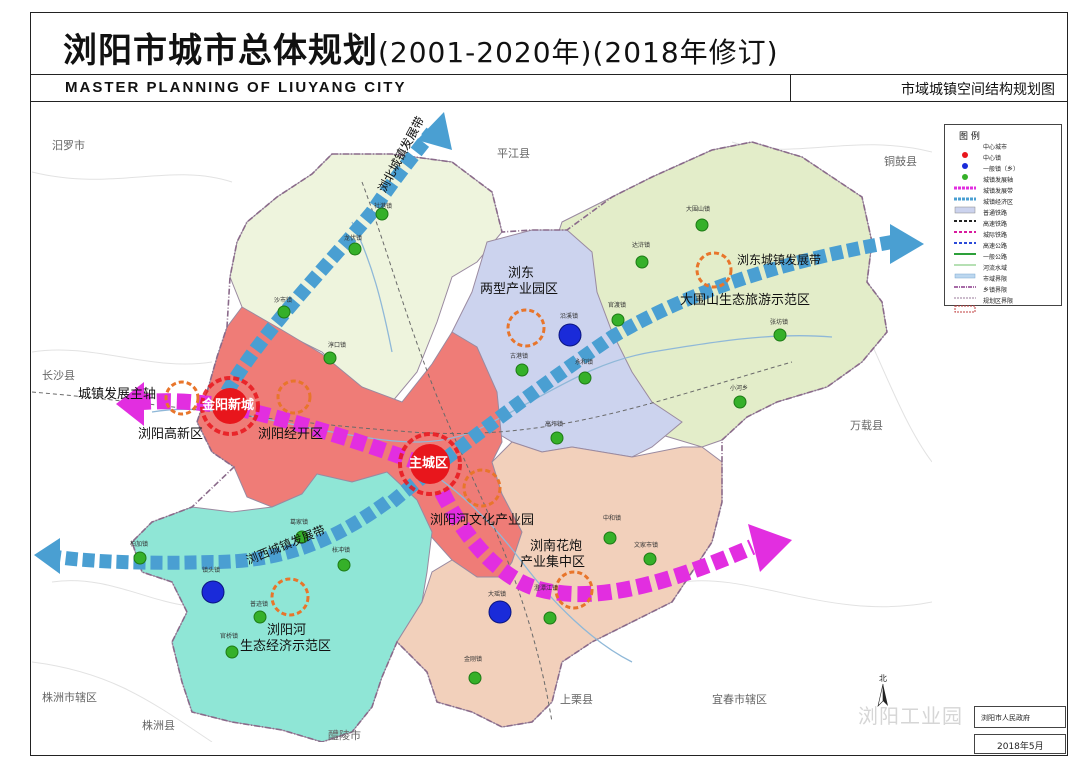 This screenshot has width=1080, height=764. Describe the element at coordinates (739, 388) in the screenshot. I see `town-label: 小河乡` at that location.